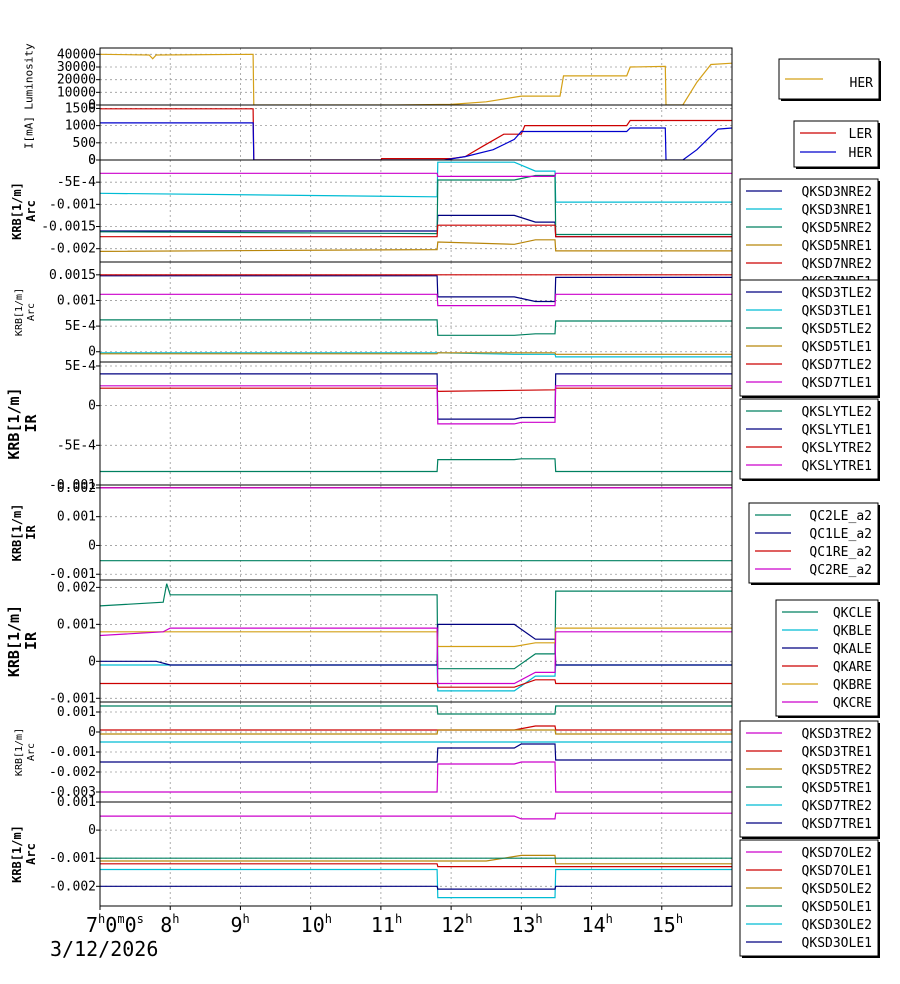  Describe the element at coordinates (416, 327) in the screenshot. I see `series-line-qksd5tle2` at that location.